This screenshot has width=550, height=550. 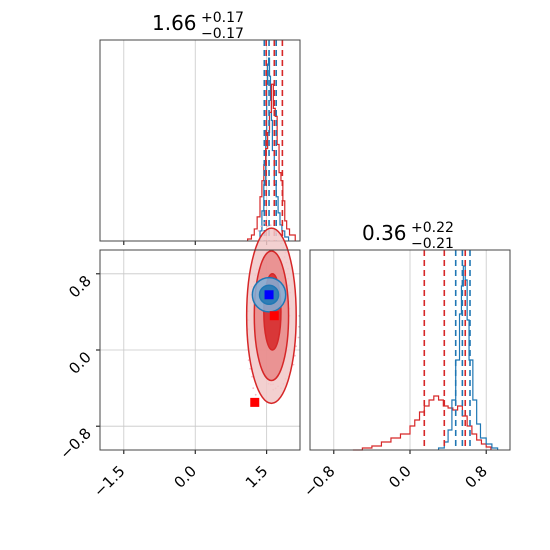 I want to click on blue-histogram, so click(x=468, y=357).